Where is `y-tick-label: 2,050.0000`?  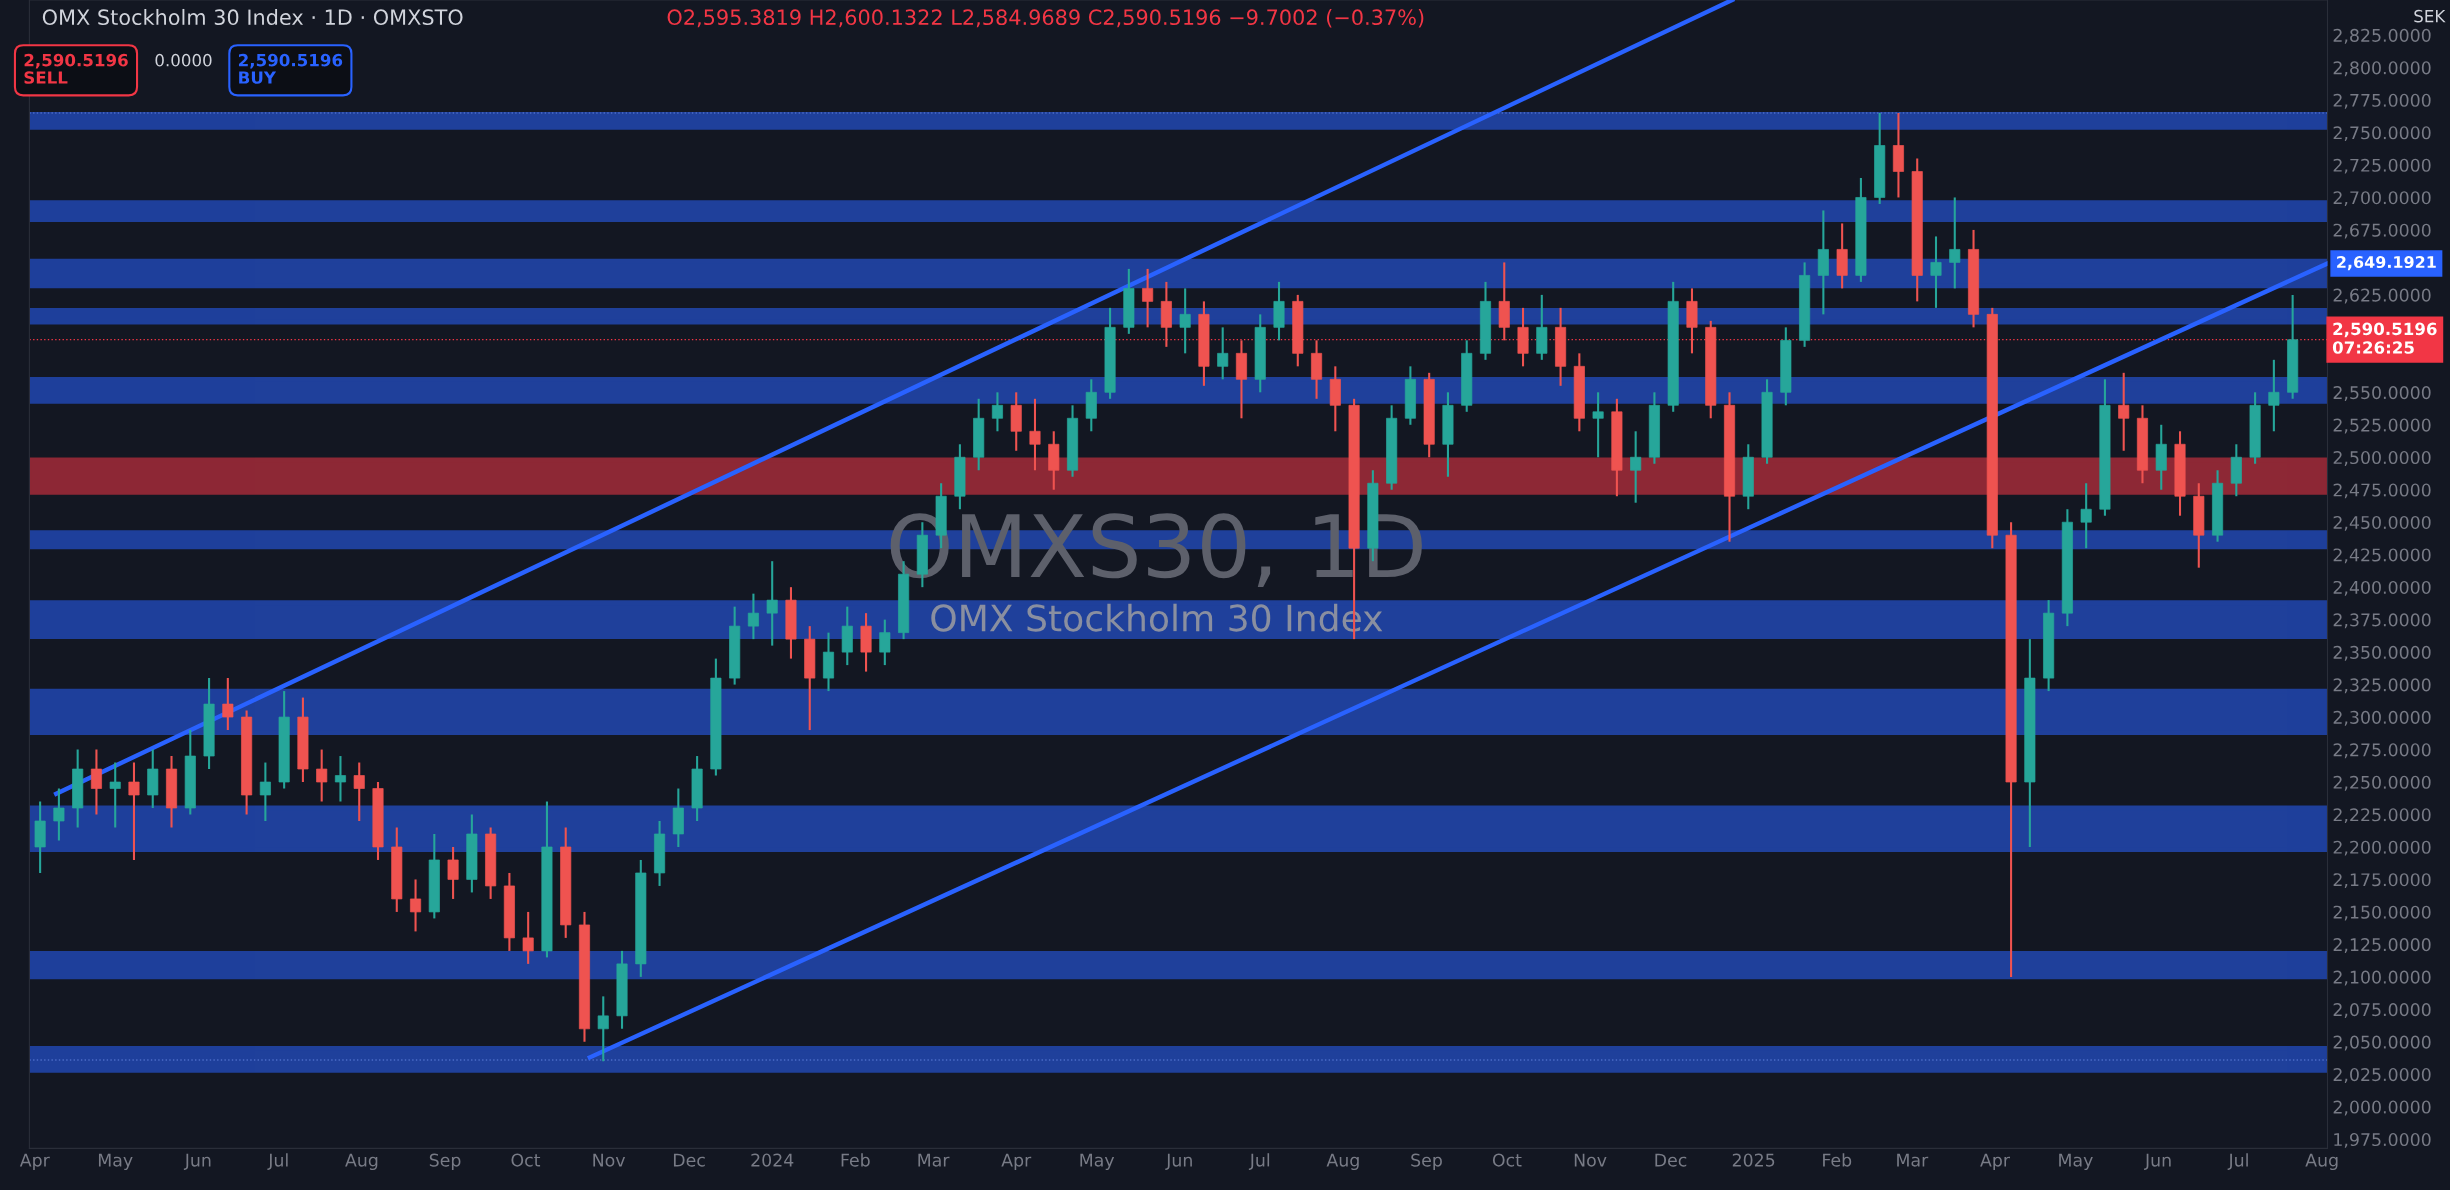 y-tick-label: 2,050.0000 is located at coordinates (2382, 1043).